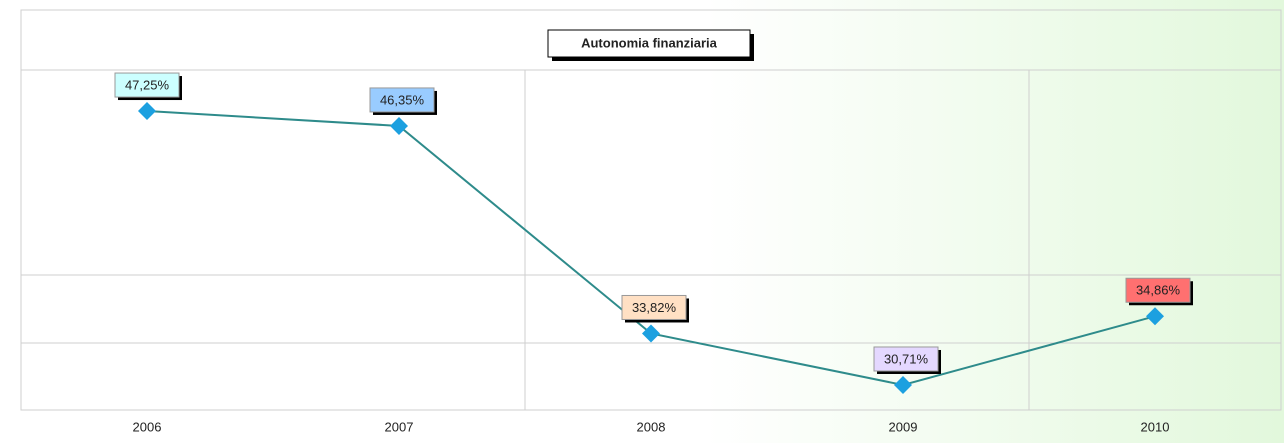 The width and height of the screenshot is (1284, 443). I want to click on x-tick-label: 2008, so click(651, 426).